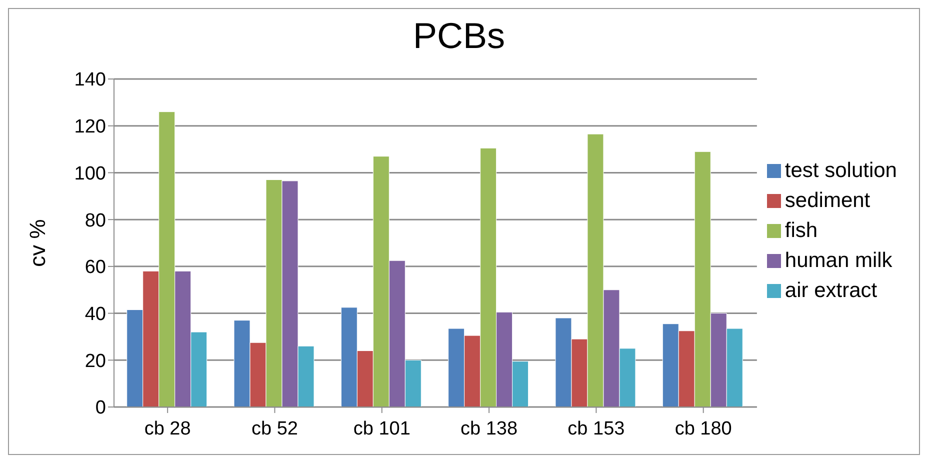 The image size is (930, 465). I want to click on y-tick-label: 20, so click(95, 361).